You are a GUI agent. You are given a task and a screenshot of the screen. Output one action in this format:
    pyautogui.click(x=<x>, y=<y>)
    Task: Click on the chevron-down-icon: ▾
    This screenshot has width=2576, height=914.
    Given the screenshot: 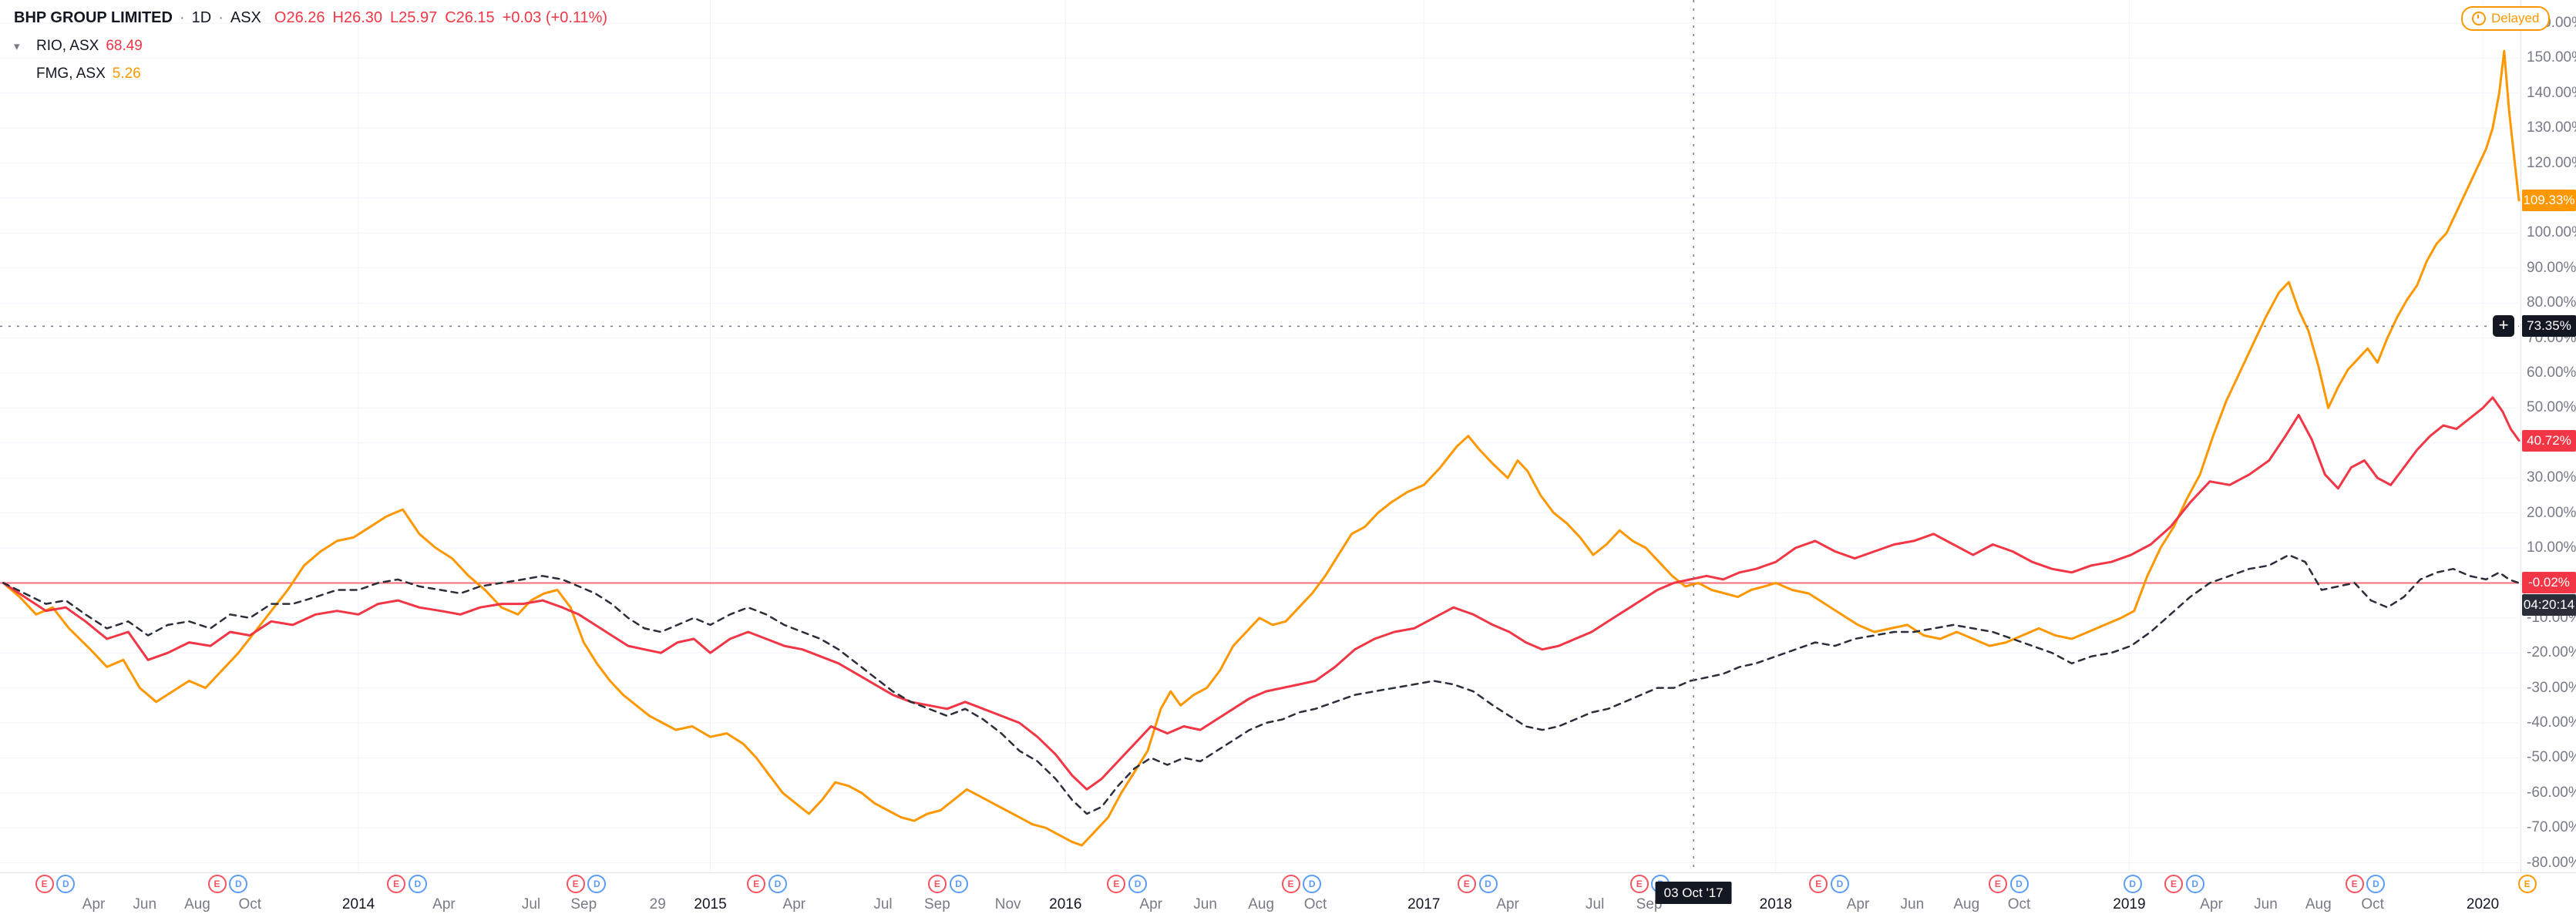 What is the action you would take?
    pyautogui.click(x=17, y=46)
    